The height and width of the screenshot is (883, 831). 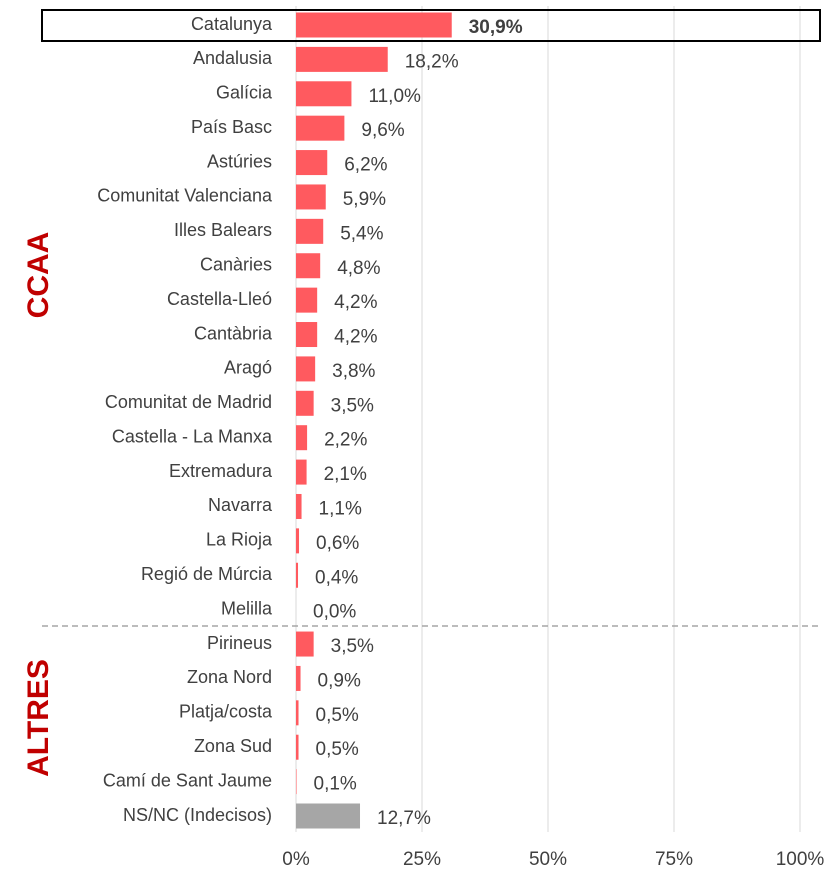 What do you see at coordinates (382, 130) in the screenshot?
I see `value-label: 9,6%` at bounding box center [382, 130].